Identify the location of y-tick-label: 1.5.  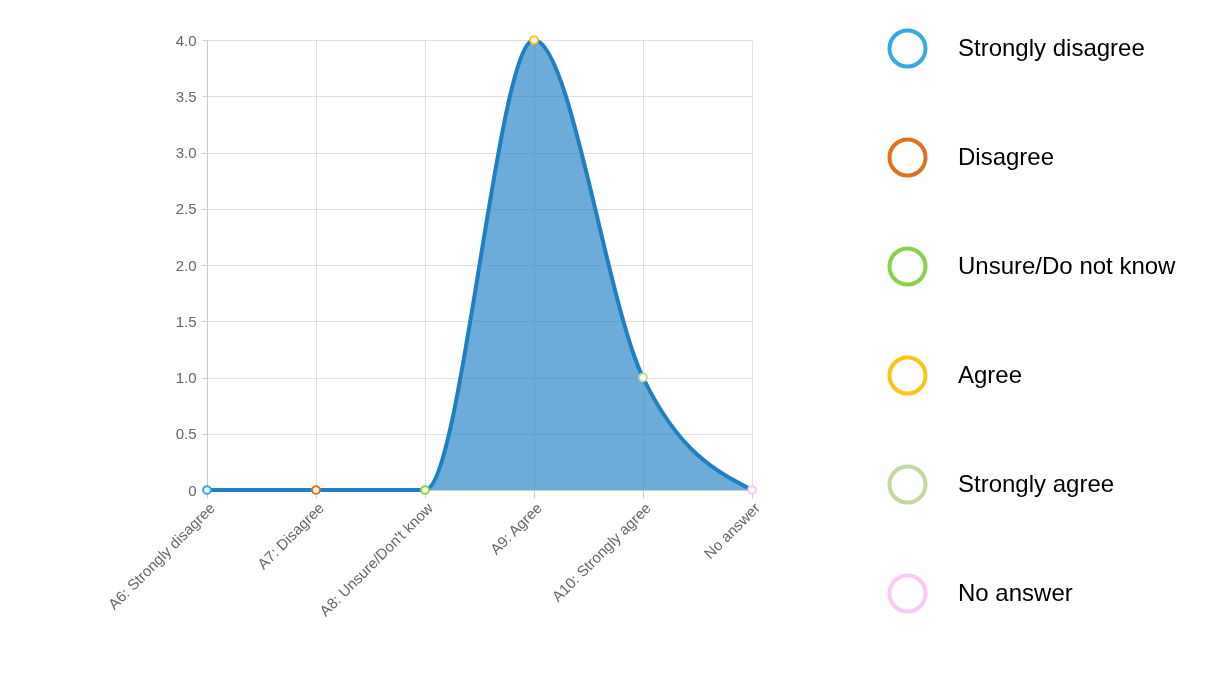
(186, 321).